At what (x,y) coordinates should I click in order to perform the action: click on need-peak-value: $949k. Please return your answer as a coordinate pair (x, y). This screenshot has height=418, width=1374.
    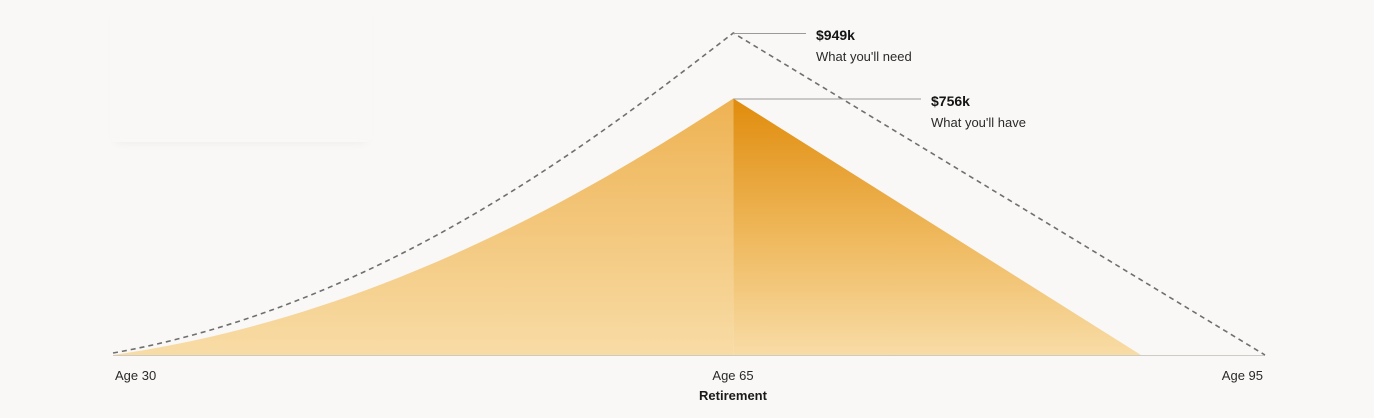
    Looking at the image, I should click on (835, 35).